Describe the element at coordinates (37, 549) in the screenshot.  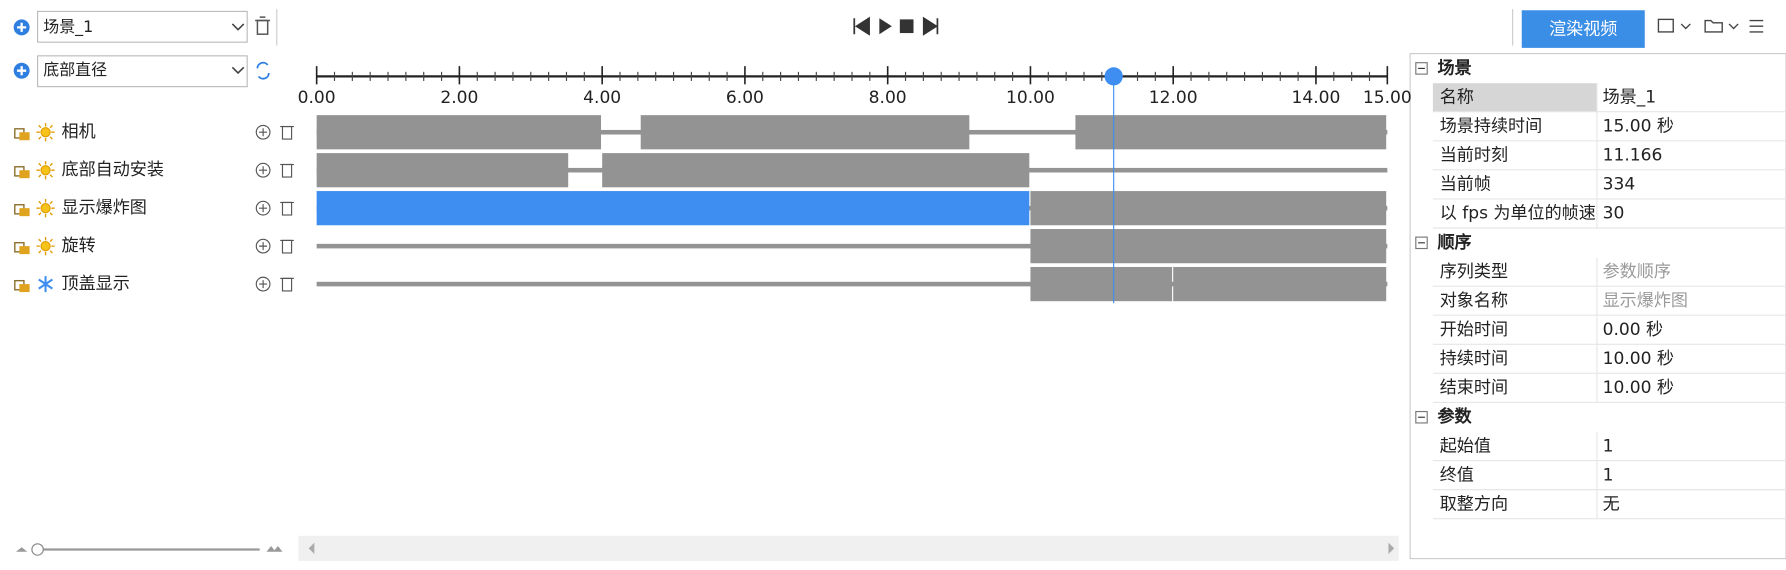
I see `zoom-slider-handle` at that location.